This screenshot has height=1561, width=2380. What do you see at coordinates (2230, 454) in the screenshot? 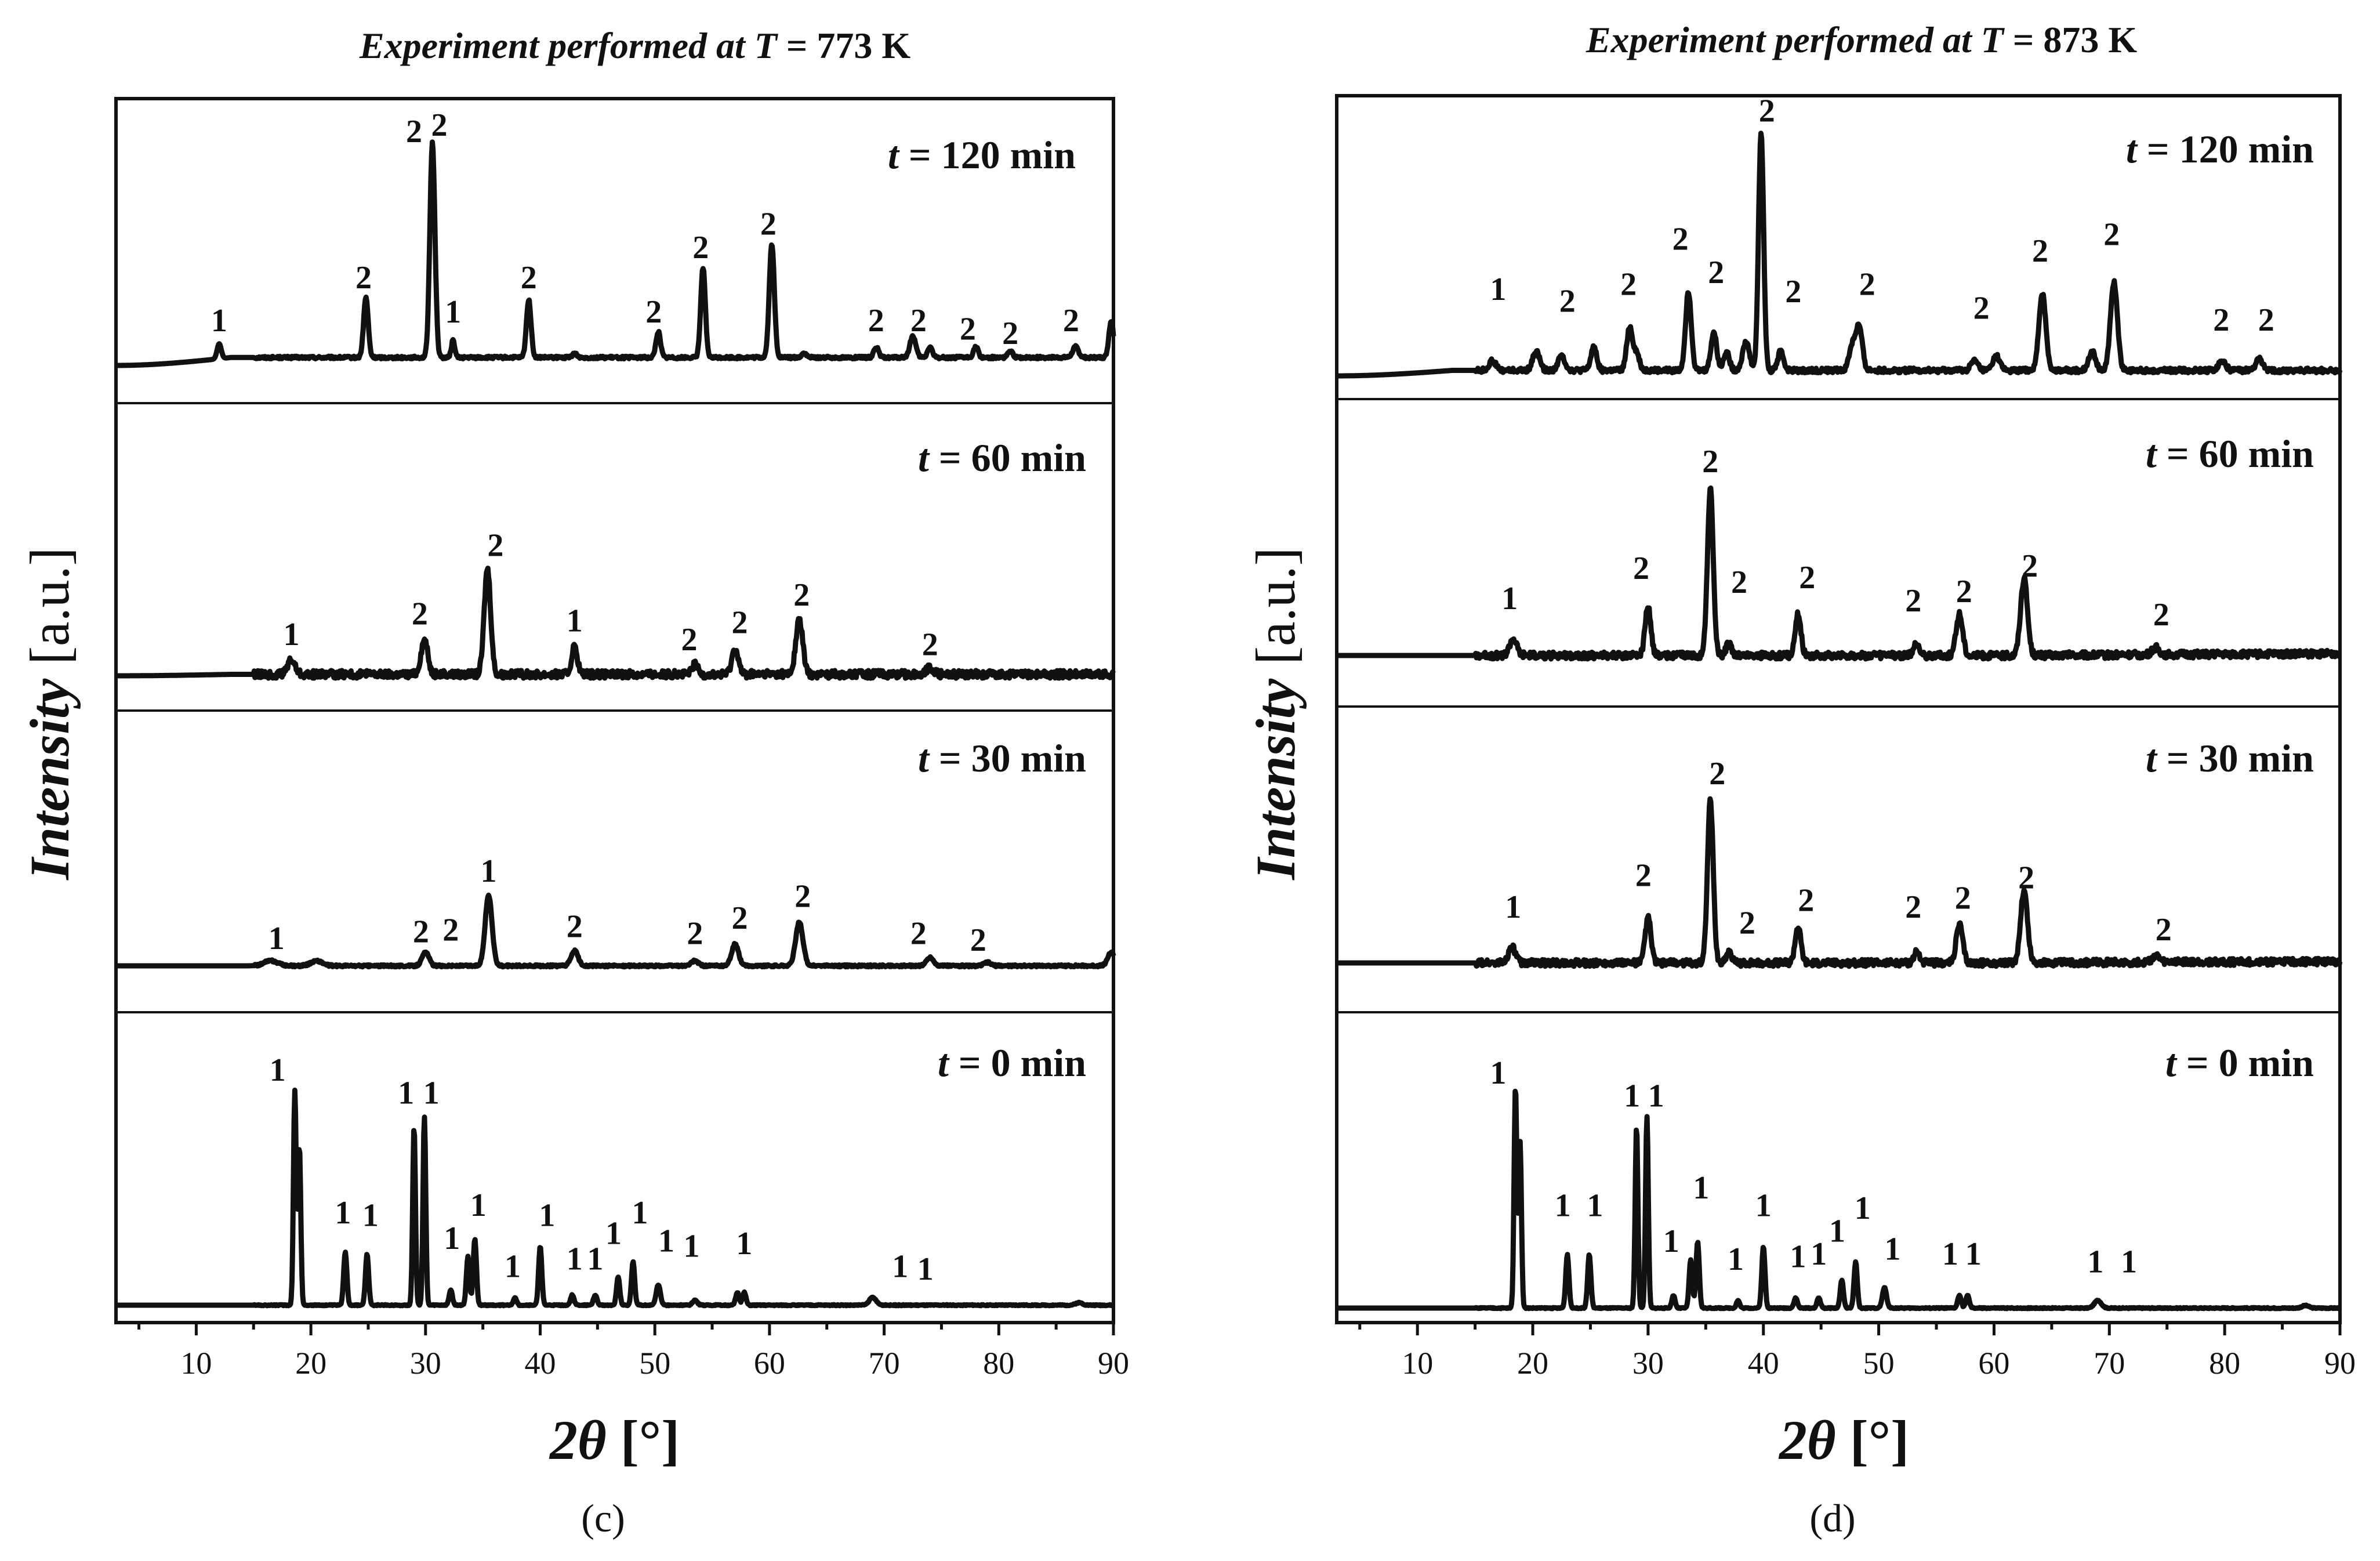
I see `time-label: t = 60 min` at bounding box center [2230, 454].